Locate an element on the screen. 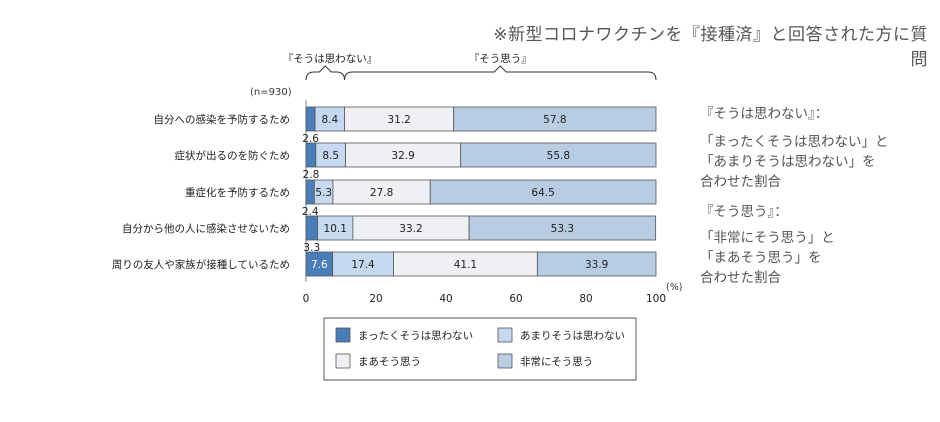  data-label: 31.2 is located at coordinates (398, 120).